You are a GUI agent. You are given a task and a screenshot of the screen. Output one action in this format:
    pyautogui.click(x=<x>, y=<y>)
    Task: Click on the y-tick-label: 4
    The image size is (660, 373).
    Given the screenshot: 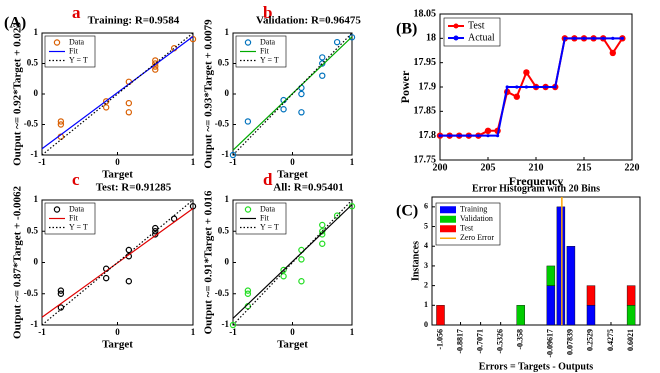 What is the action you would take?
    pyautogui.click(x=426, y=245)
    